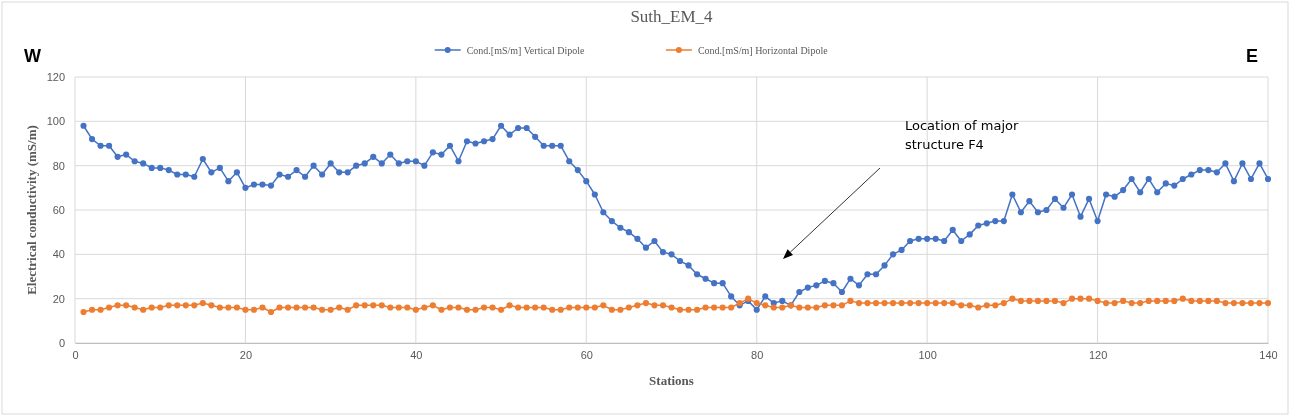  I want to click on annotation: Location of major structure F4, so click(962, 135).